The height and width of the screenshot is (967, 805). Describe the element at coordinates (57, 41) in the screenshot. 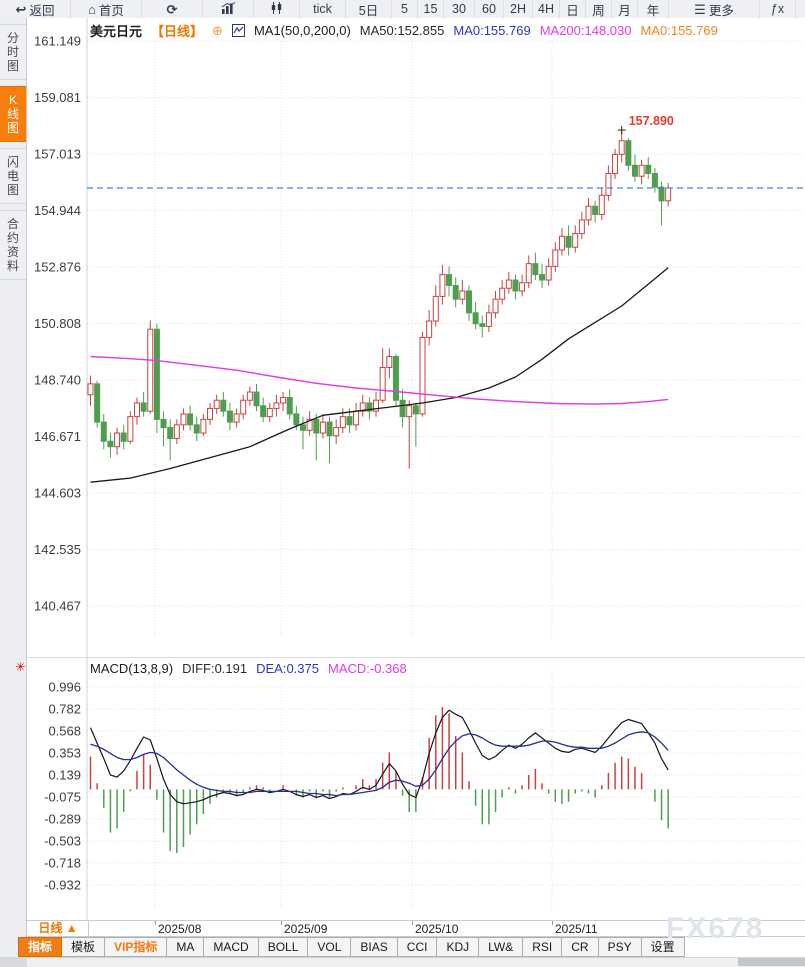

I see `price-axis-label: 161.149` at that location.